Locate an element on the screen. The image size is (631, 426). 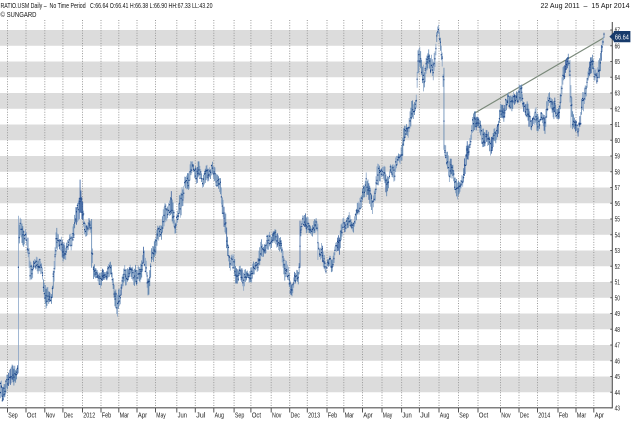
svg-text: 64 is located at coordinates (617, 77).